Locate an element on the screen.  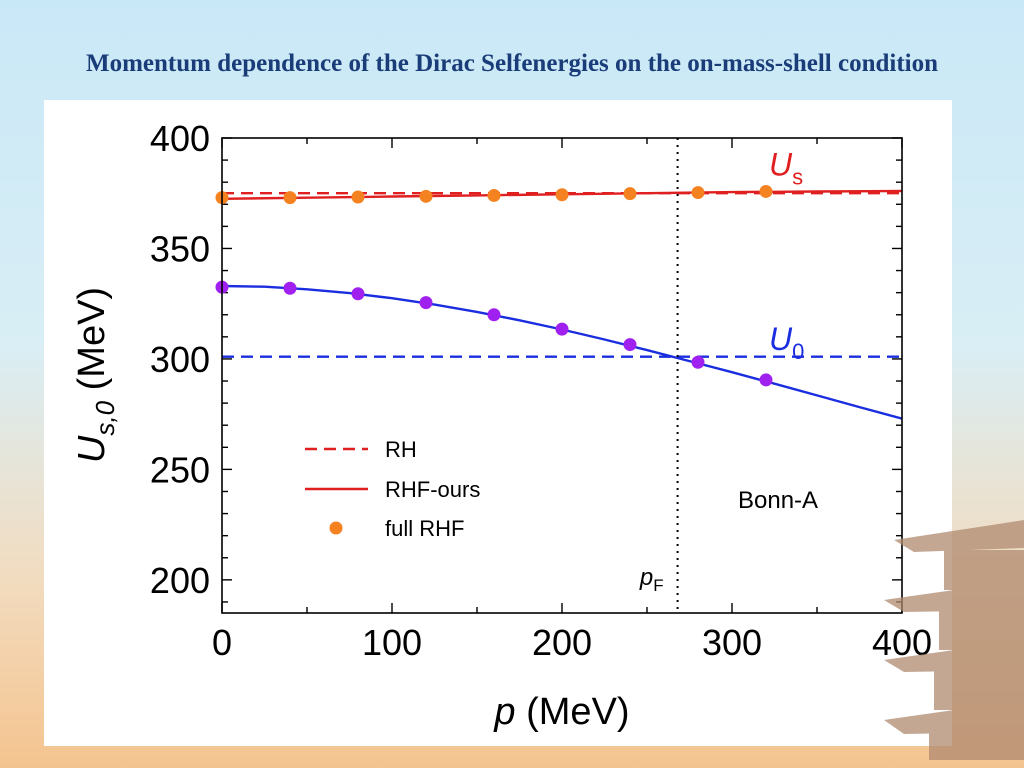
y-tick-label: 200 is located at coordinates (180, 580).